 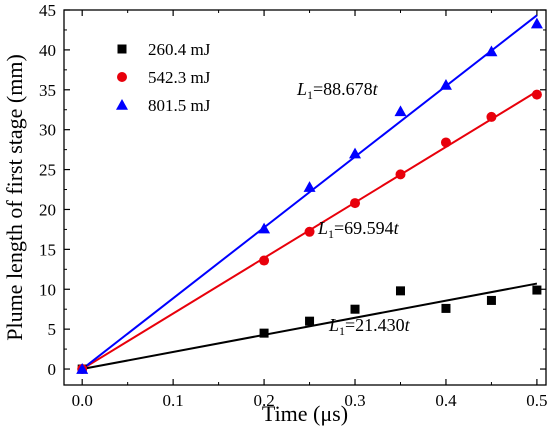 What do you see at coordinates (52, 369) in the screenshot?
I see `y-tick-label: 0` at bounding box center [52, 369].